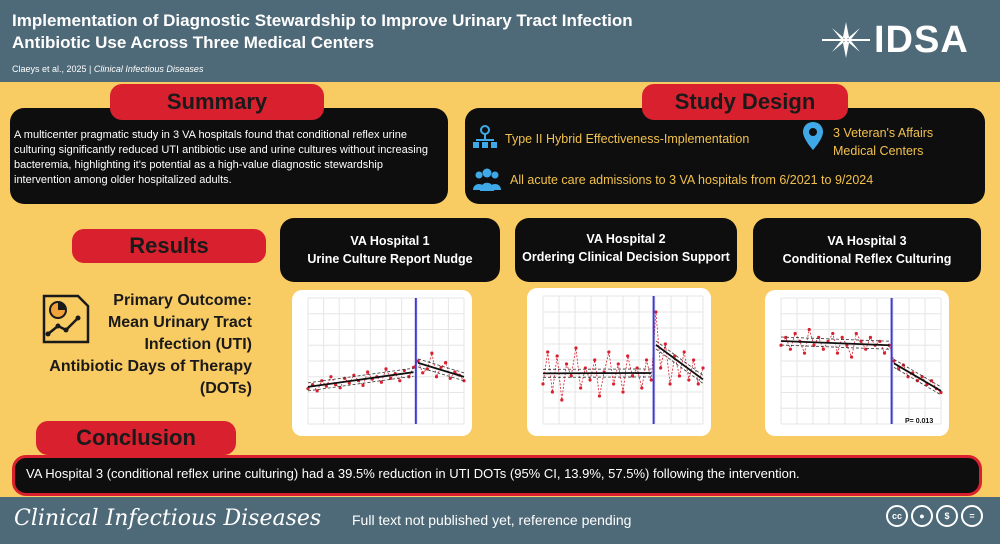 Image resolution: width=1000 pixels, height=544 pixels. I want to click on hospital-2-header-box, so click(626, 250).